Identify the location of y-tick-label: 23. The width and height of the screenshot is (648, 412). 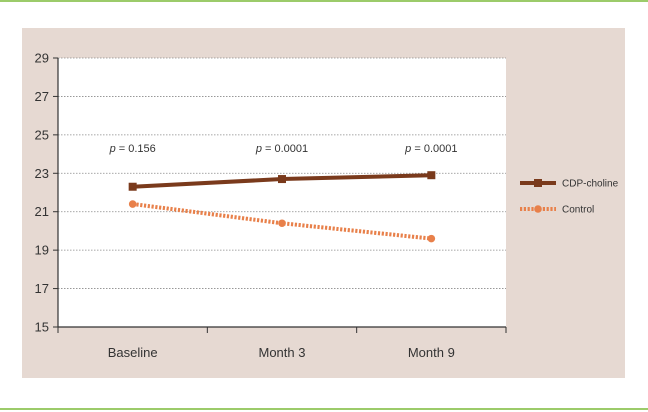
(42, 173).